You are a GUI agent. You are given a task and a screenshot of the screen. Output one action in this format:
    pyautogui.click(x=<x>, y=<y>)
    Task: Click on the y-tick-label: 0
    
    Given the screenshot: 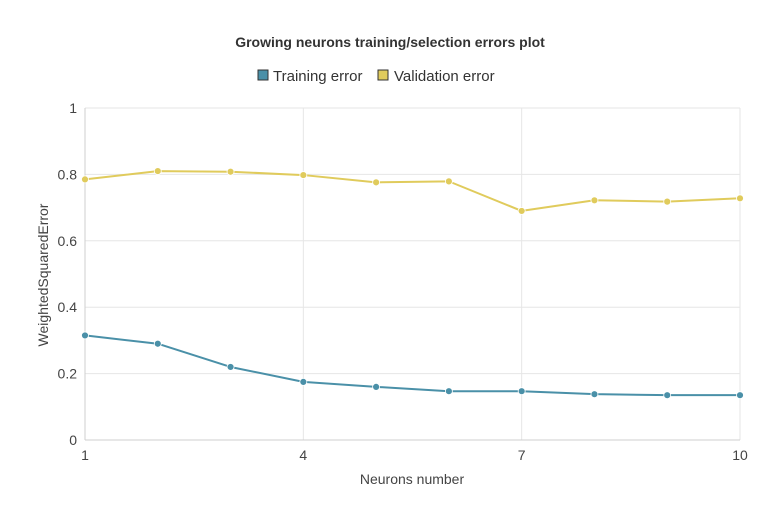 What is the action you would take?
    pyautogui.click(x=73, y=440)
    